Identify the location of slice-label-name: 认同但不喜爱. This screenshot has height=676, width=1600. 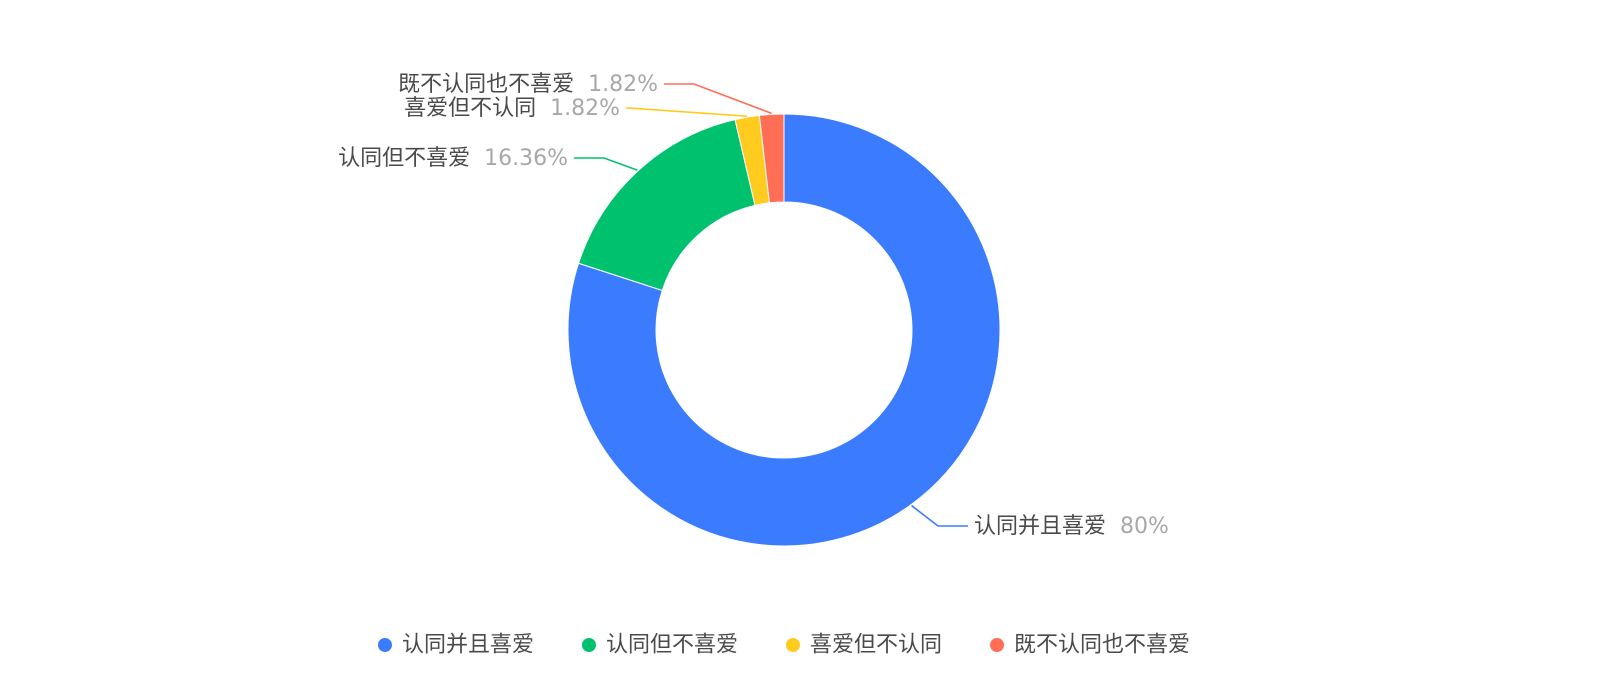
(404, 158).